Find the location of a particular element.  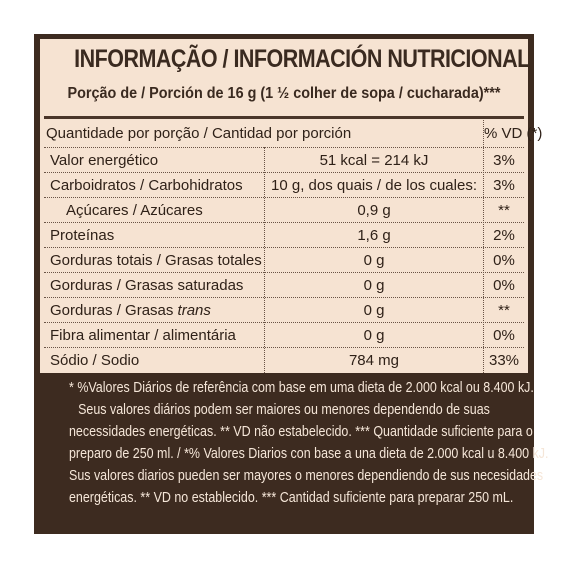

table-row-sugars: Açúcares / Azúcares 0,9 g ** is located at coordinates (284, 210).